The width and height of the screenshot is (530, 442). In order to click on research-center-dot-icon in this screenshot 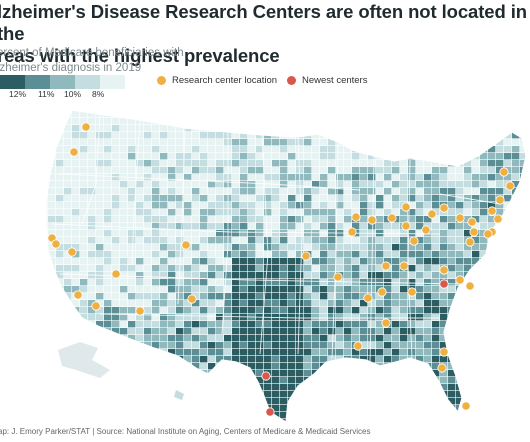, I will do `click(161, 80)`.